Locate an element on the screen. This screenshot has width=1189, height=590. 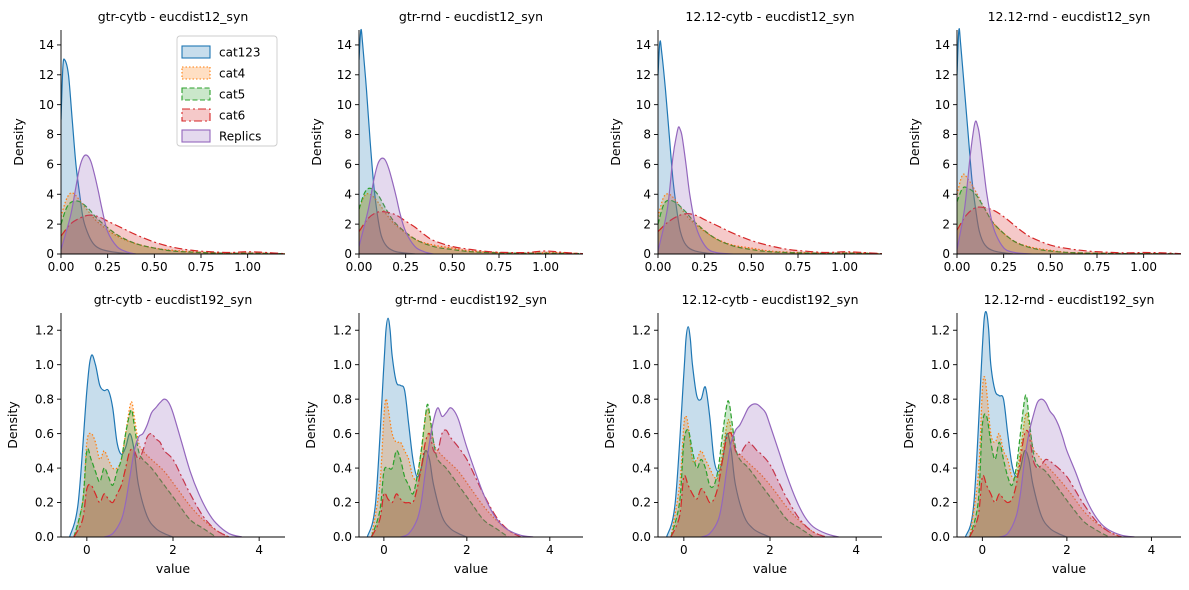
legend-swatch-cat4 is located at coordinates (196, 73).